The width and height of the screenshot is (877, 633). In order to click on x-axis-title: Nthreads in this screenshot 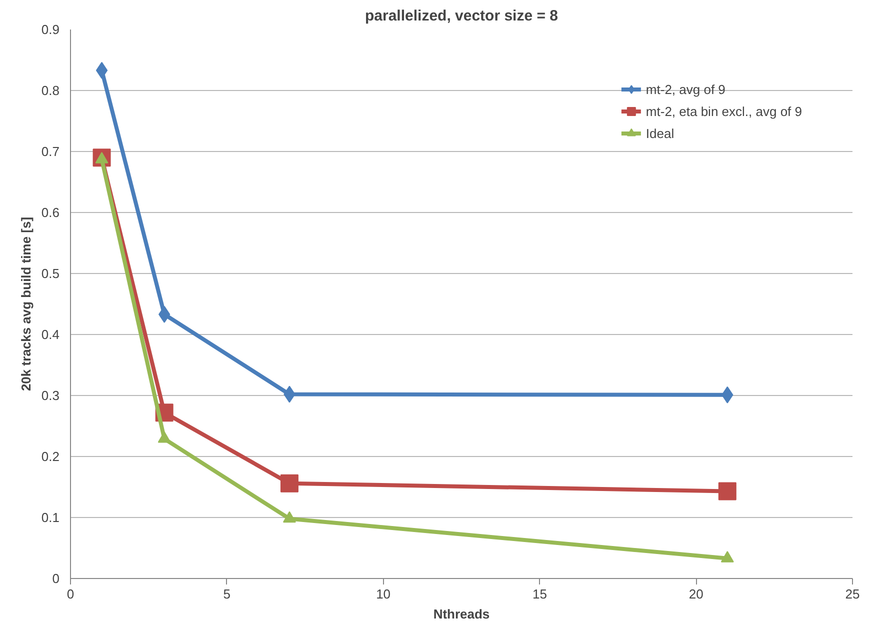, I will do `click(461, 614)`.